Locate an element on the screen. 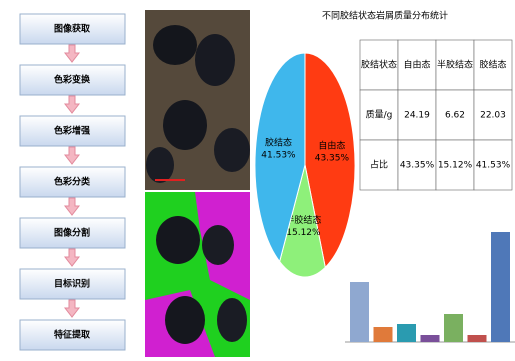  table-text: 43.35% is located at coordinates (417, 166).